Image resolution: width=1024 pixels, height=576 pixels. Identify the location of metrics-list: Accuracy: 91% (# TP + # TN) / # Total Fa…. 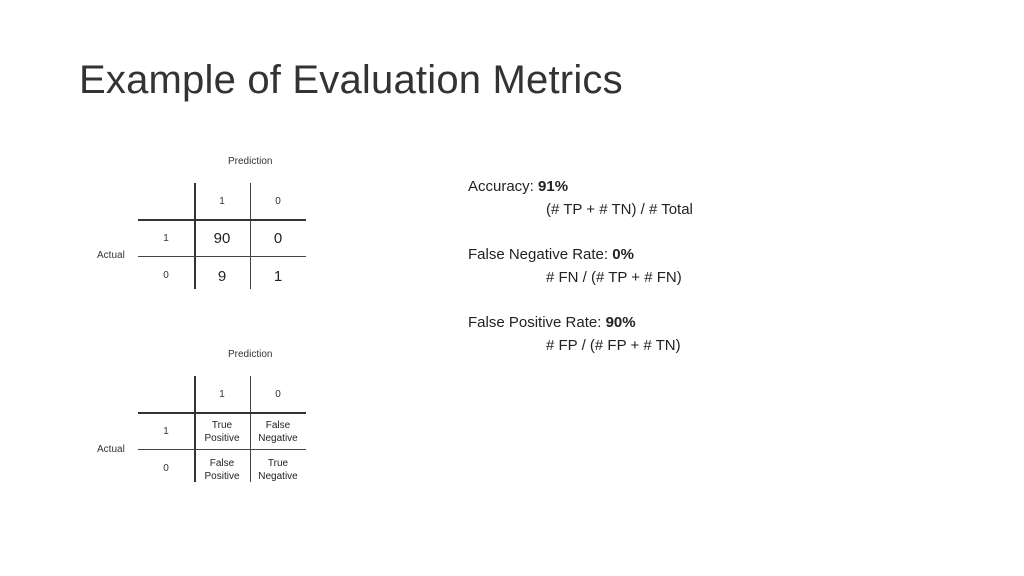
(580, 277).